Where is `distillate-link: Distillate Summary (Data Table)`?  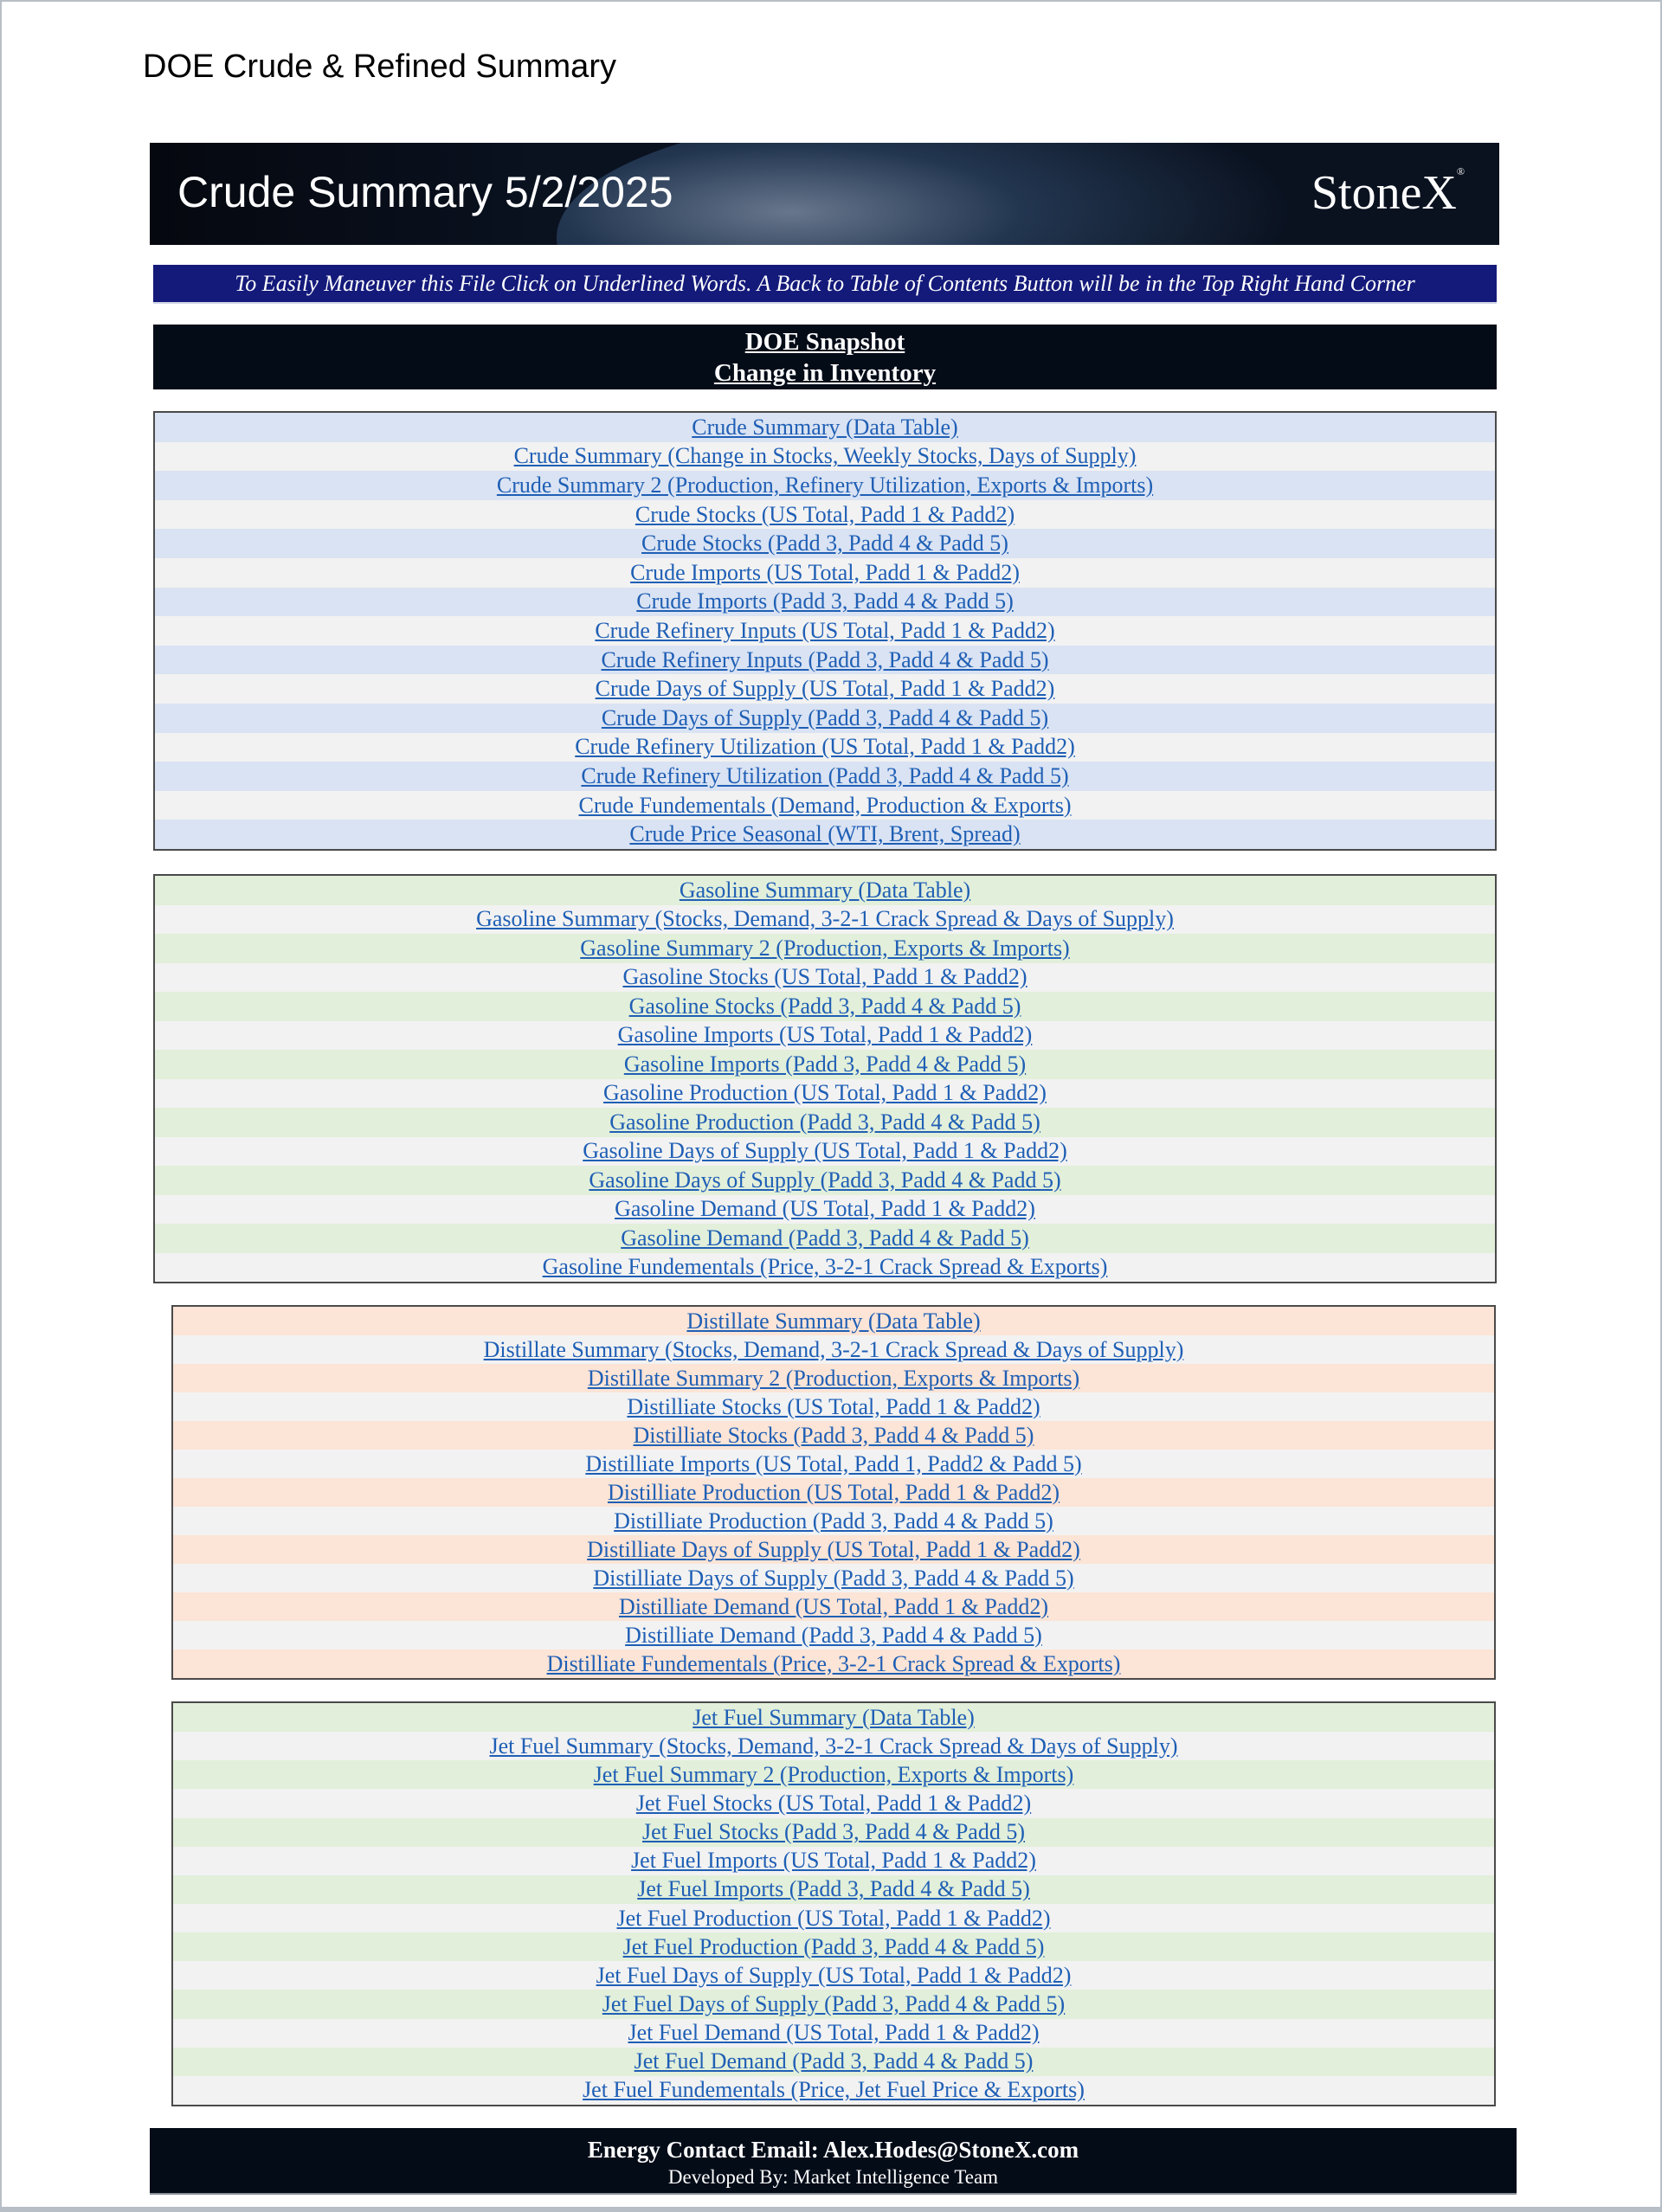 distillate-link: Distillate Summary (Data Table) is located at coordinates (833, 1321).